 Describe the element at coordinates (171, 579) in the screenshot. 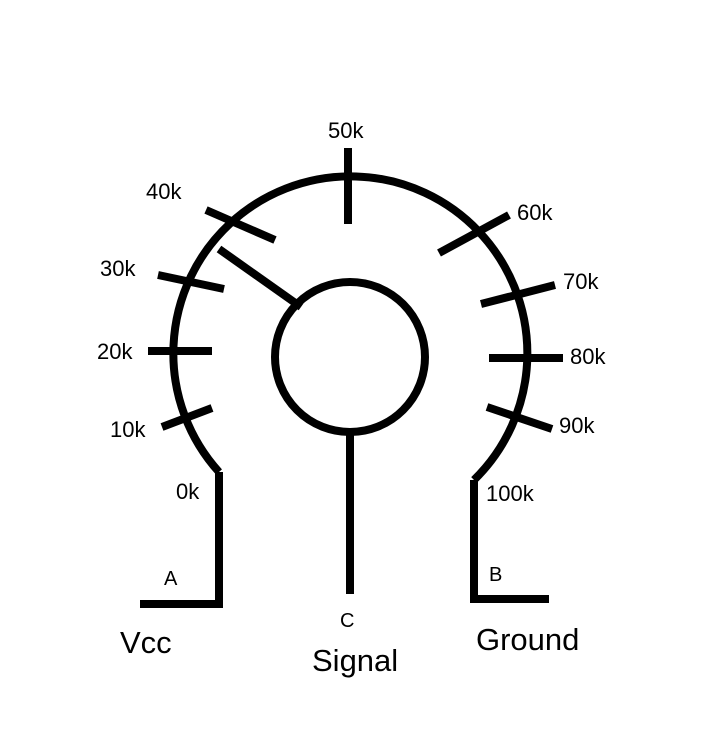

I see `terminal-a-letter: A` at that location.